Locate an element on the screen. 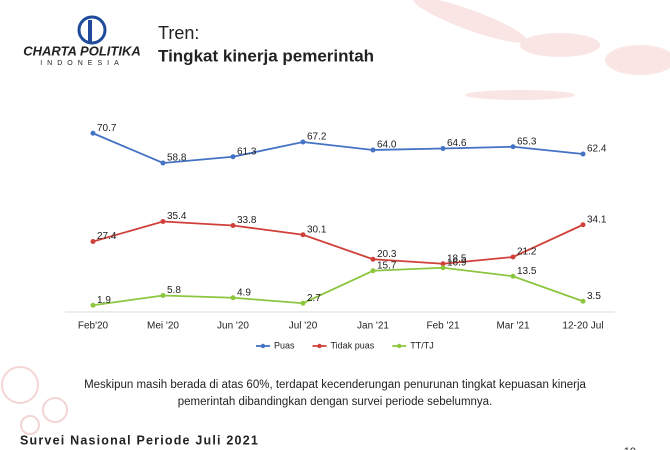 This screenshot has height=450, width=670. data-label: 21.2 is located at coordinates (527, 252).